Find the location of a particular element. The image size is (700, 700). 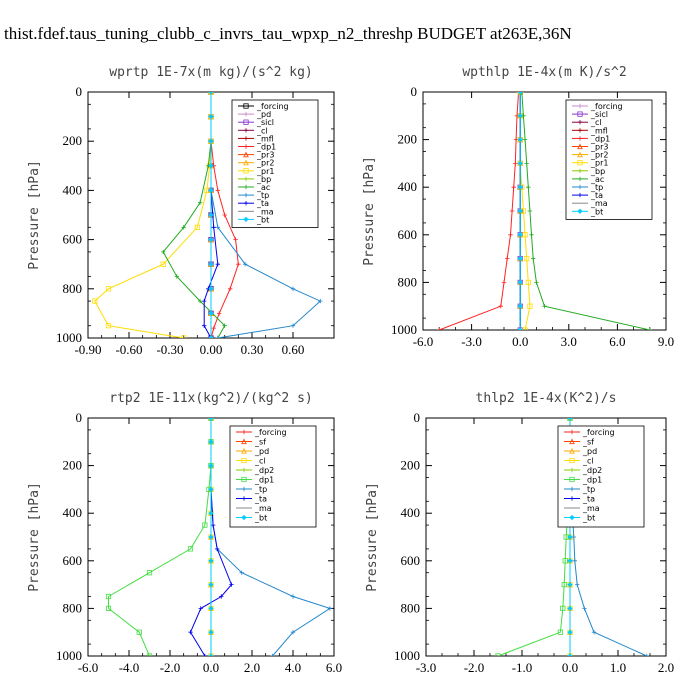

plot-frame is located at coordinates (544, 211).